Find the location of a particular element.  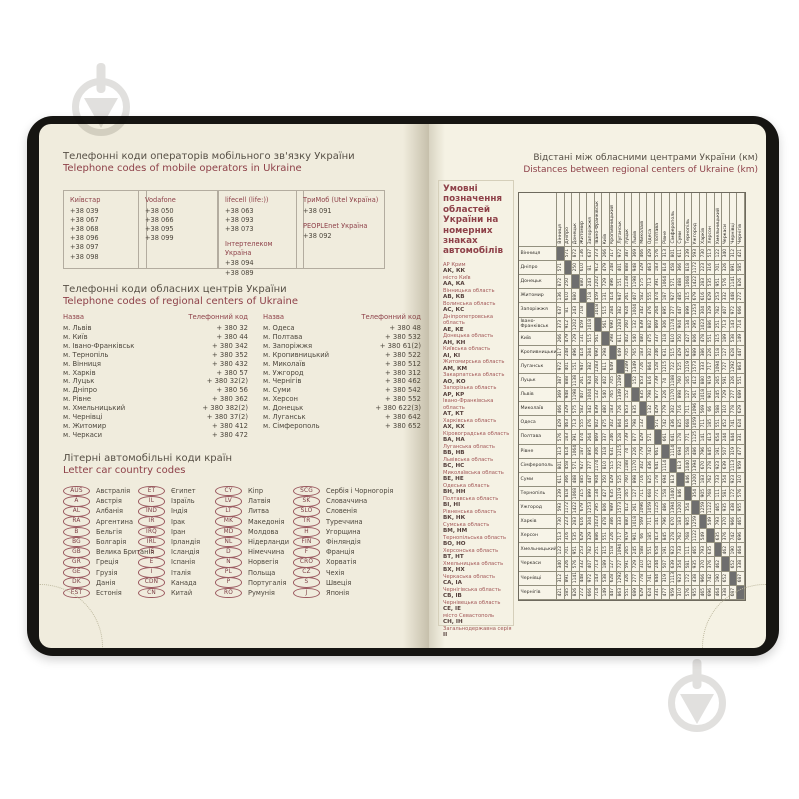

distance-value: 298 is located at coordinates (613, 338).